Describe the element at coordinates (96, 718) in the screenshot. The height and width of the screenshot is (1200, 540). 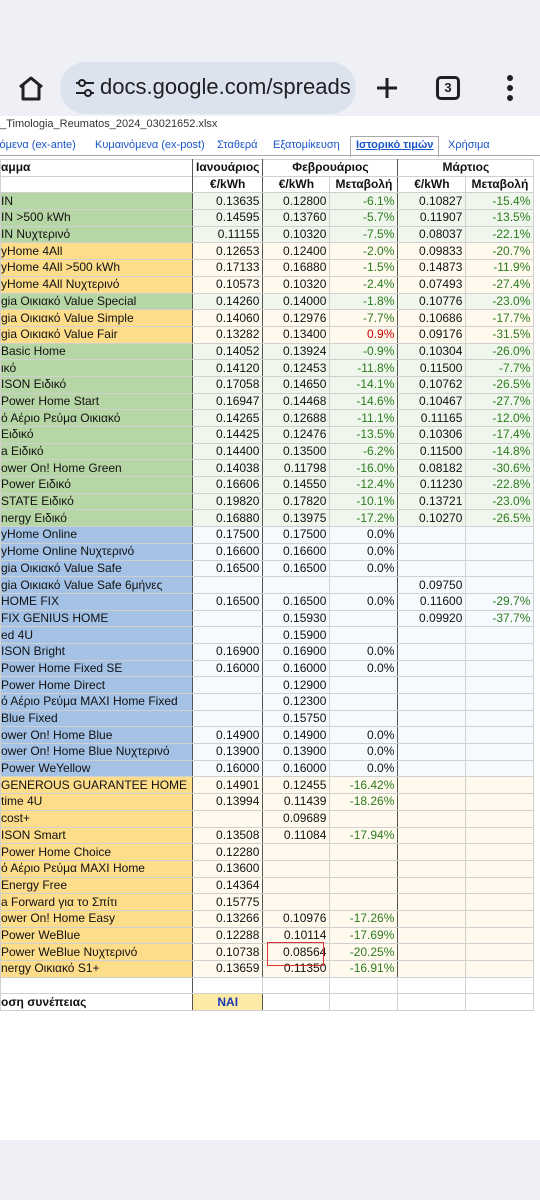
I see `plan-name-cell: Blue Fixed` at that location.